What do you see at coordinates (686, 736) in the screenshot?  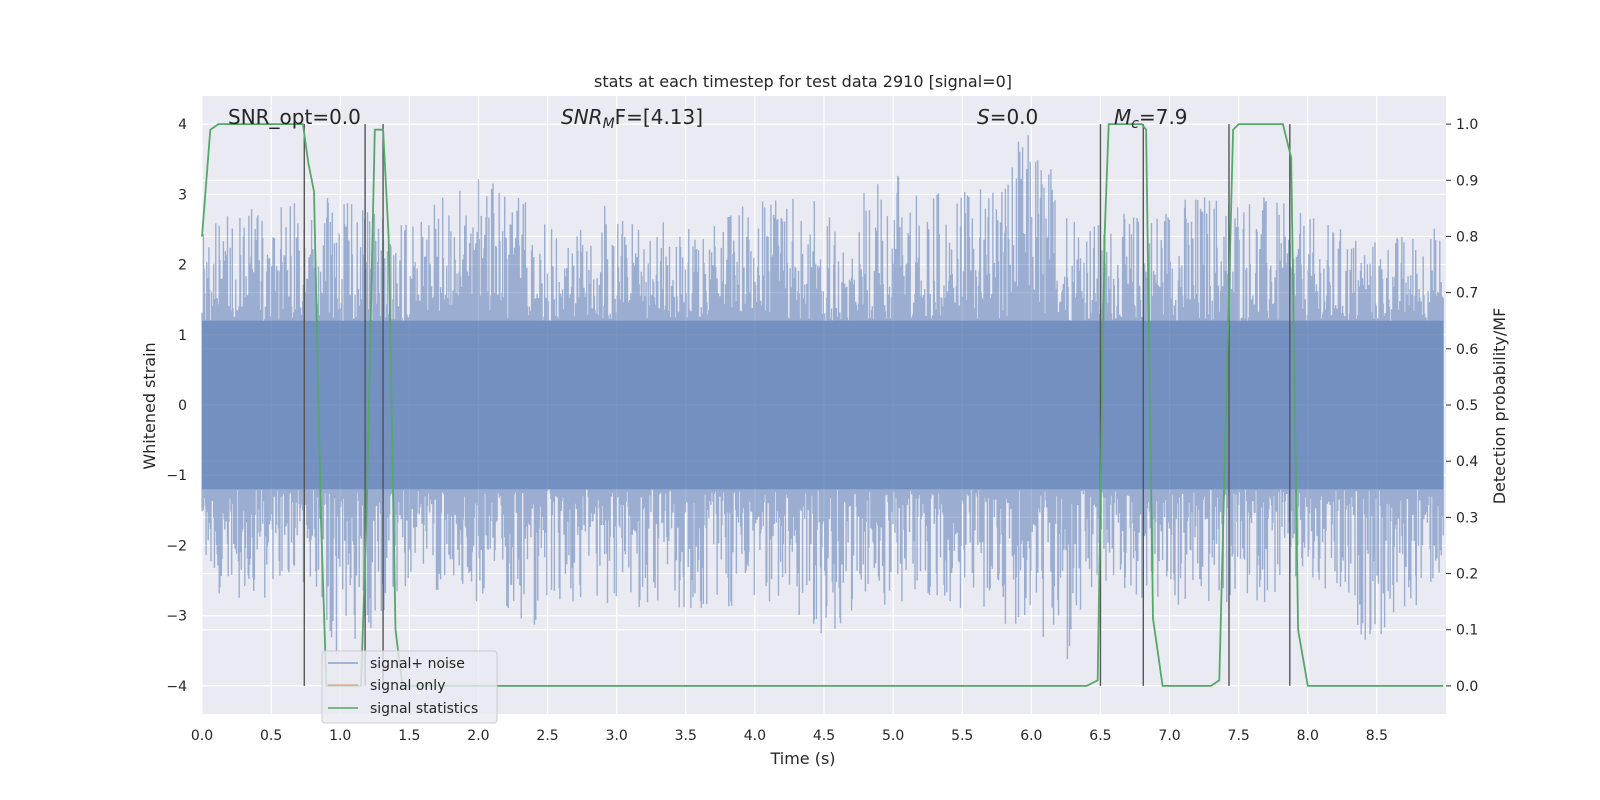 I see `x-tick-label: 3.5` at bounding box center [686, 736].